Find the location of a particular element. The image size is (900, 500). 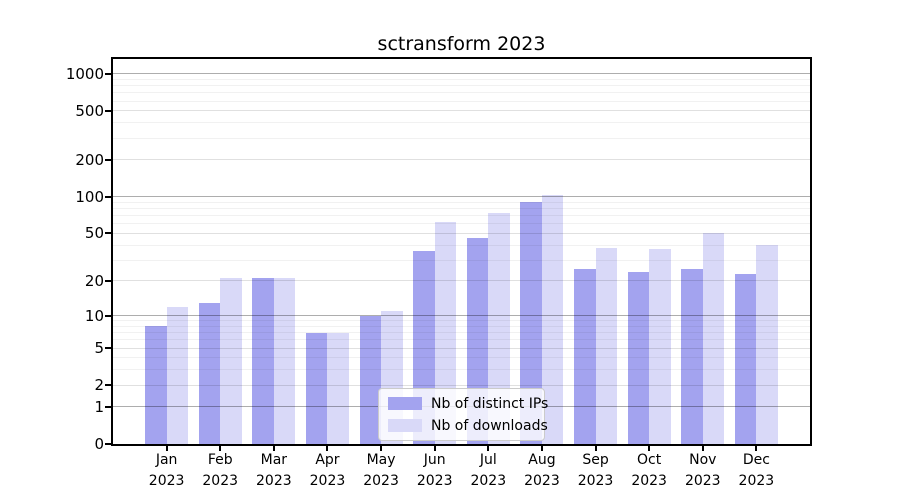

bar-distinct-ips-apr is located at coordinates (317, 388).